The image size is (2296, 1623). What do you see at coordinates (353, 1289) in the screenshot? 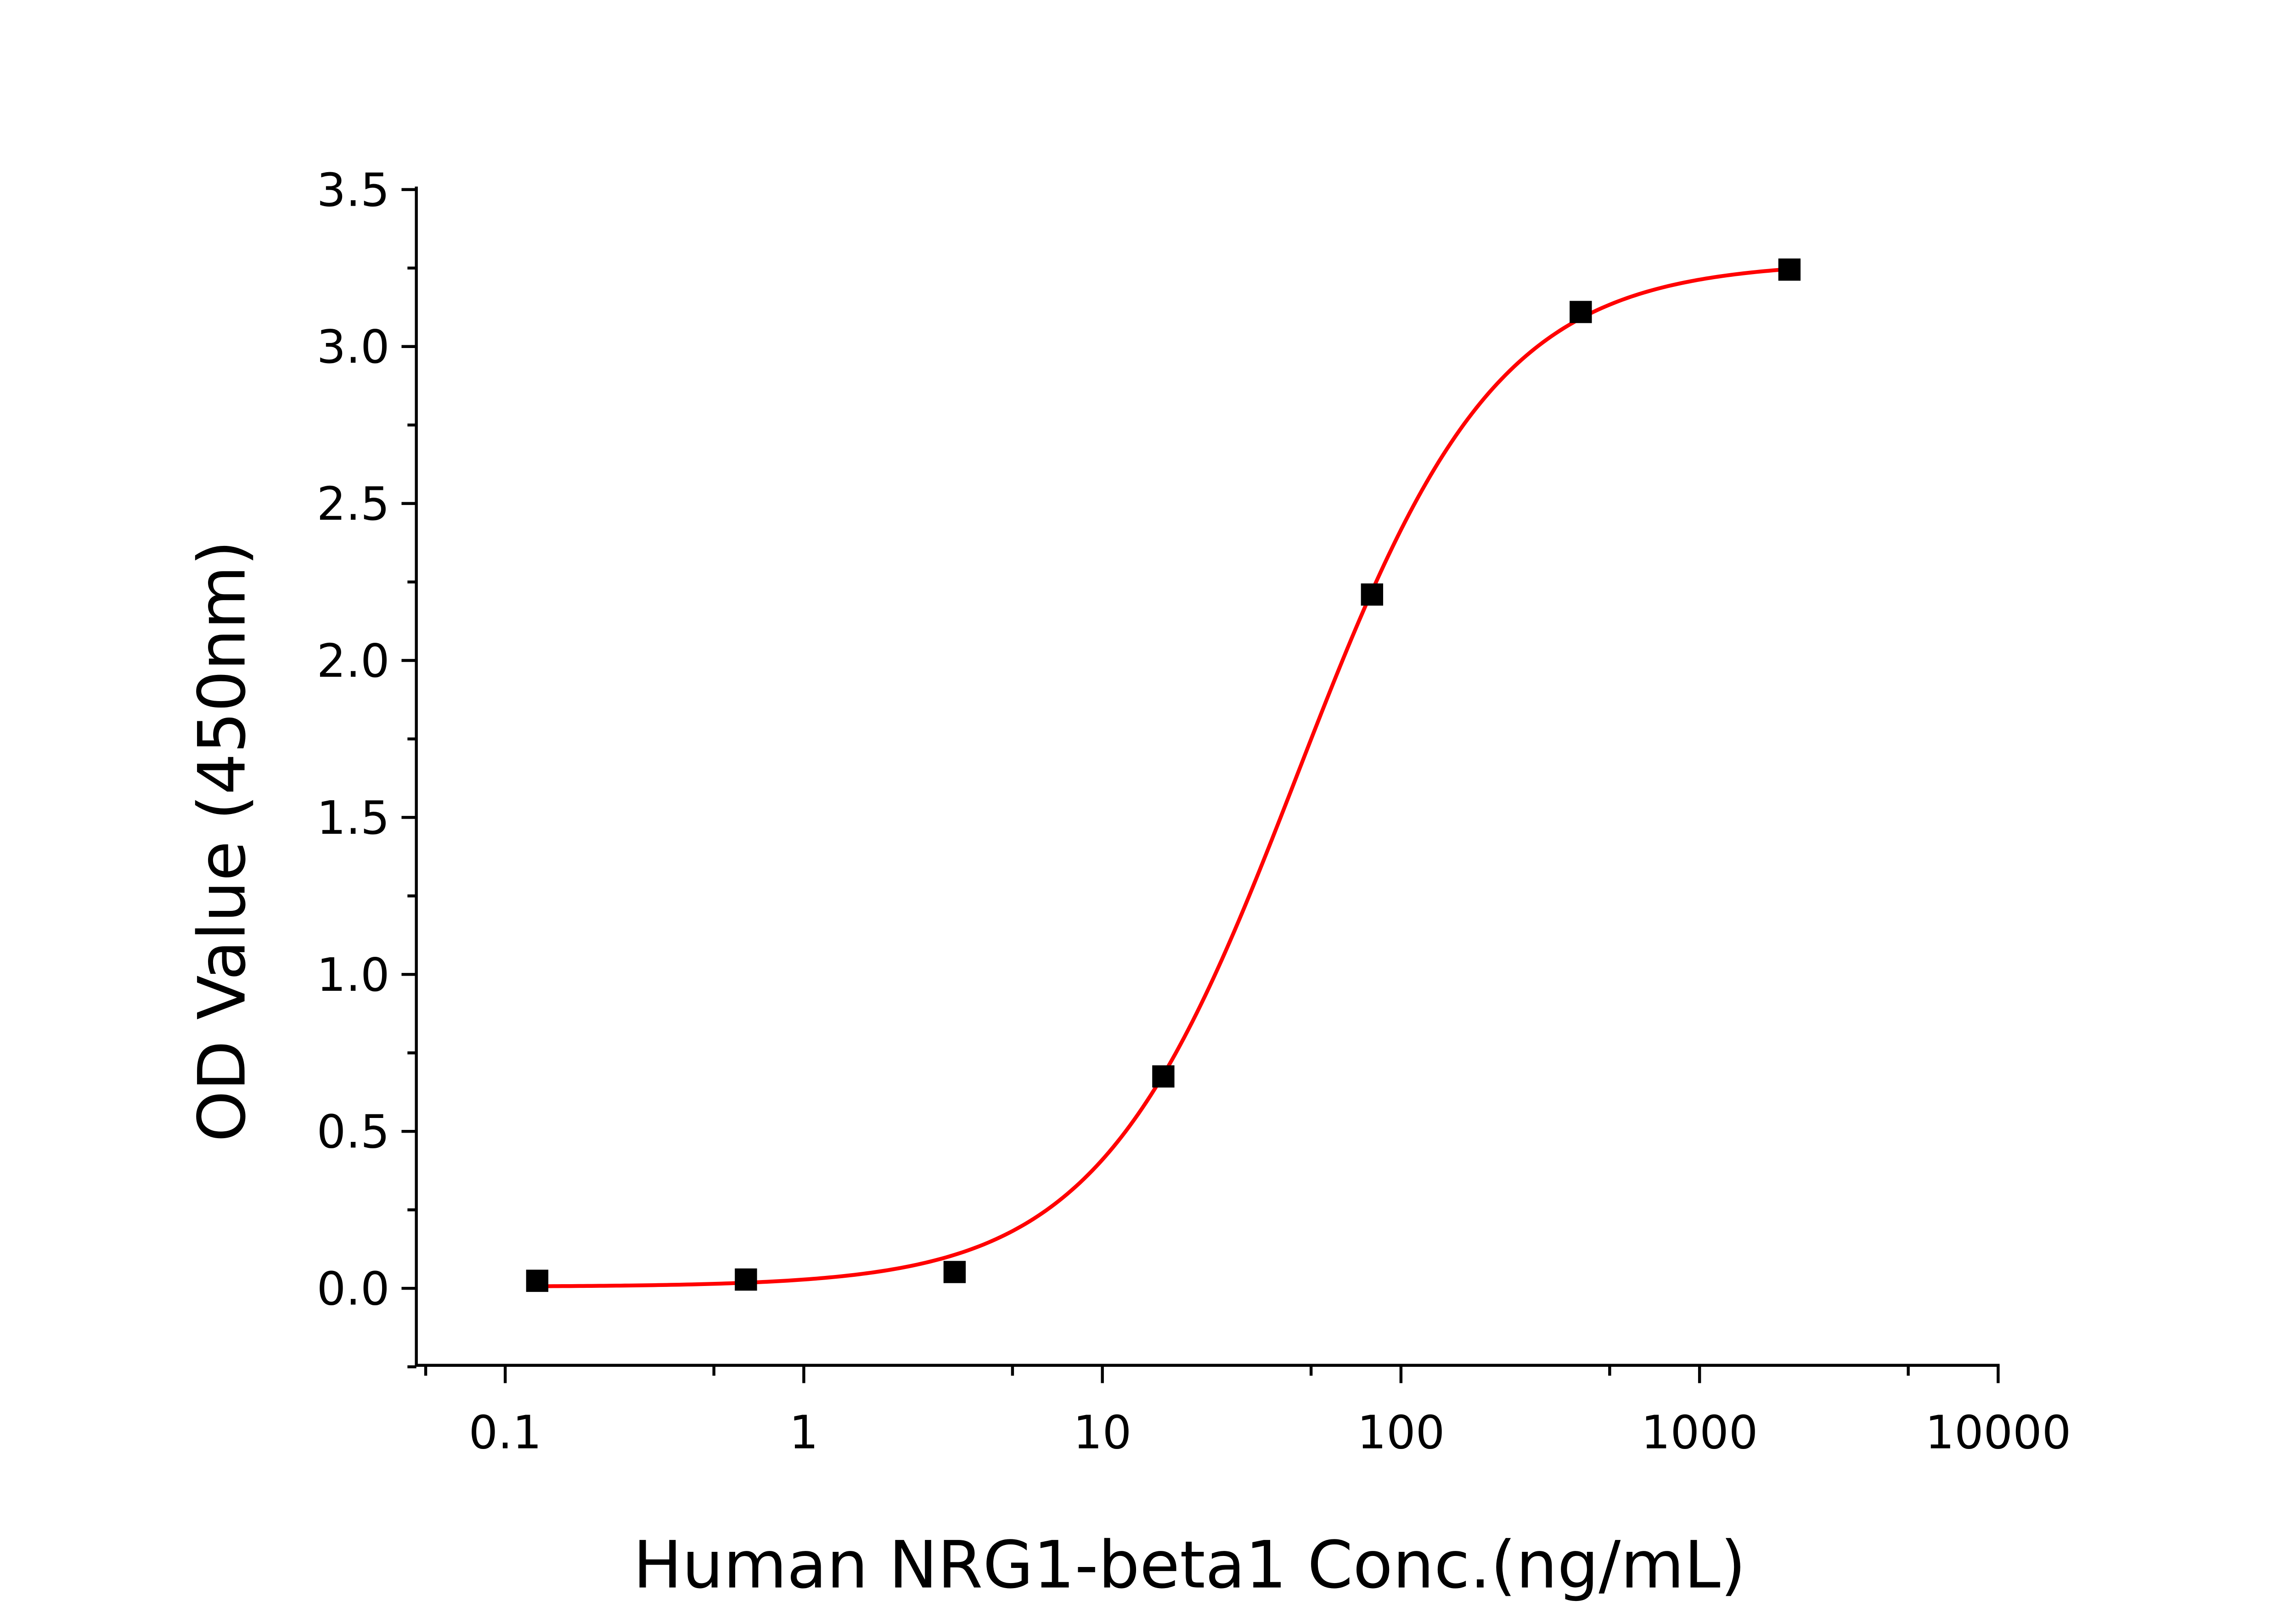
I see `y-tick-label: 0.0` at bounding box center [353, 1289].